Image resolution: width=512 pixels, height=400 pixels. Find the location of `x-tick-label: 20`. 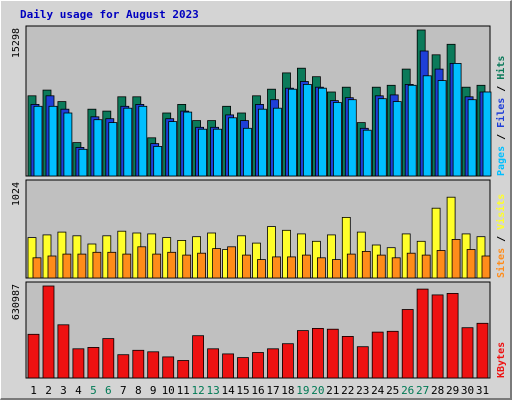

x-tick-label: 20 is located at coordinates (317, 390).